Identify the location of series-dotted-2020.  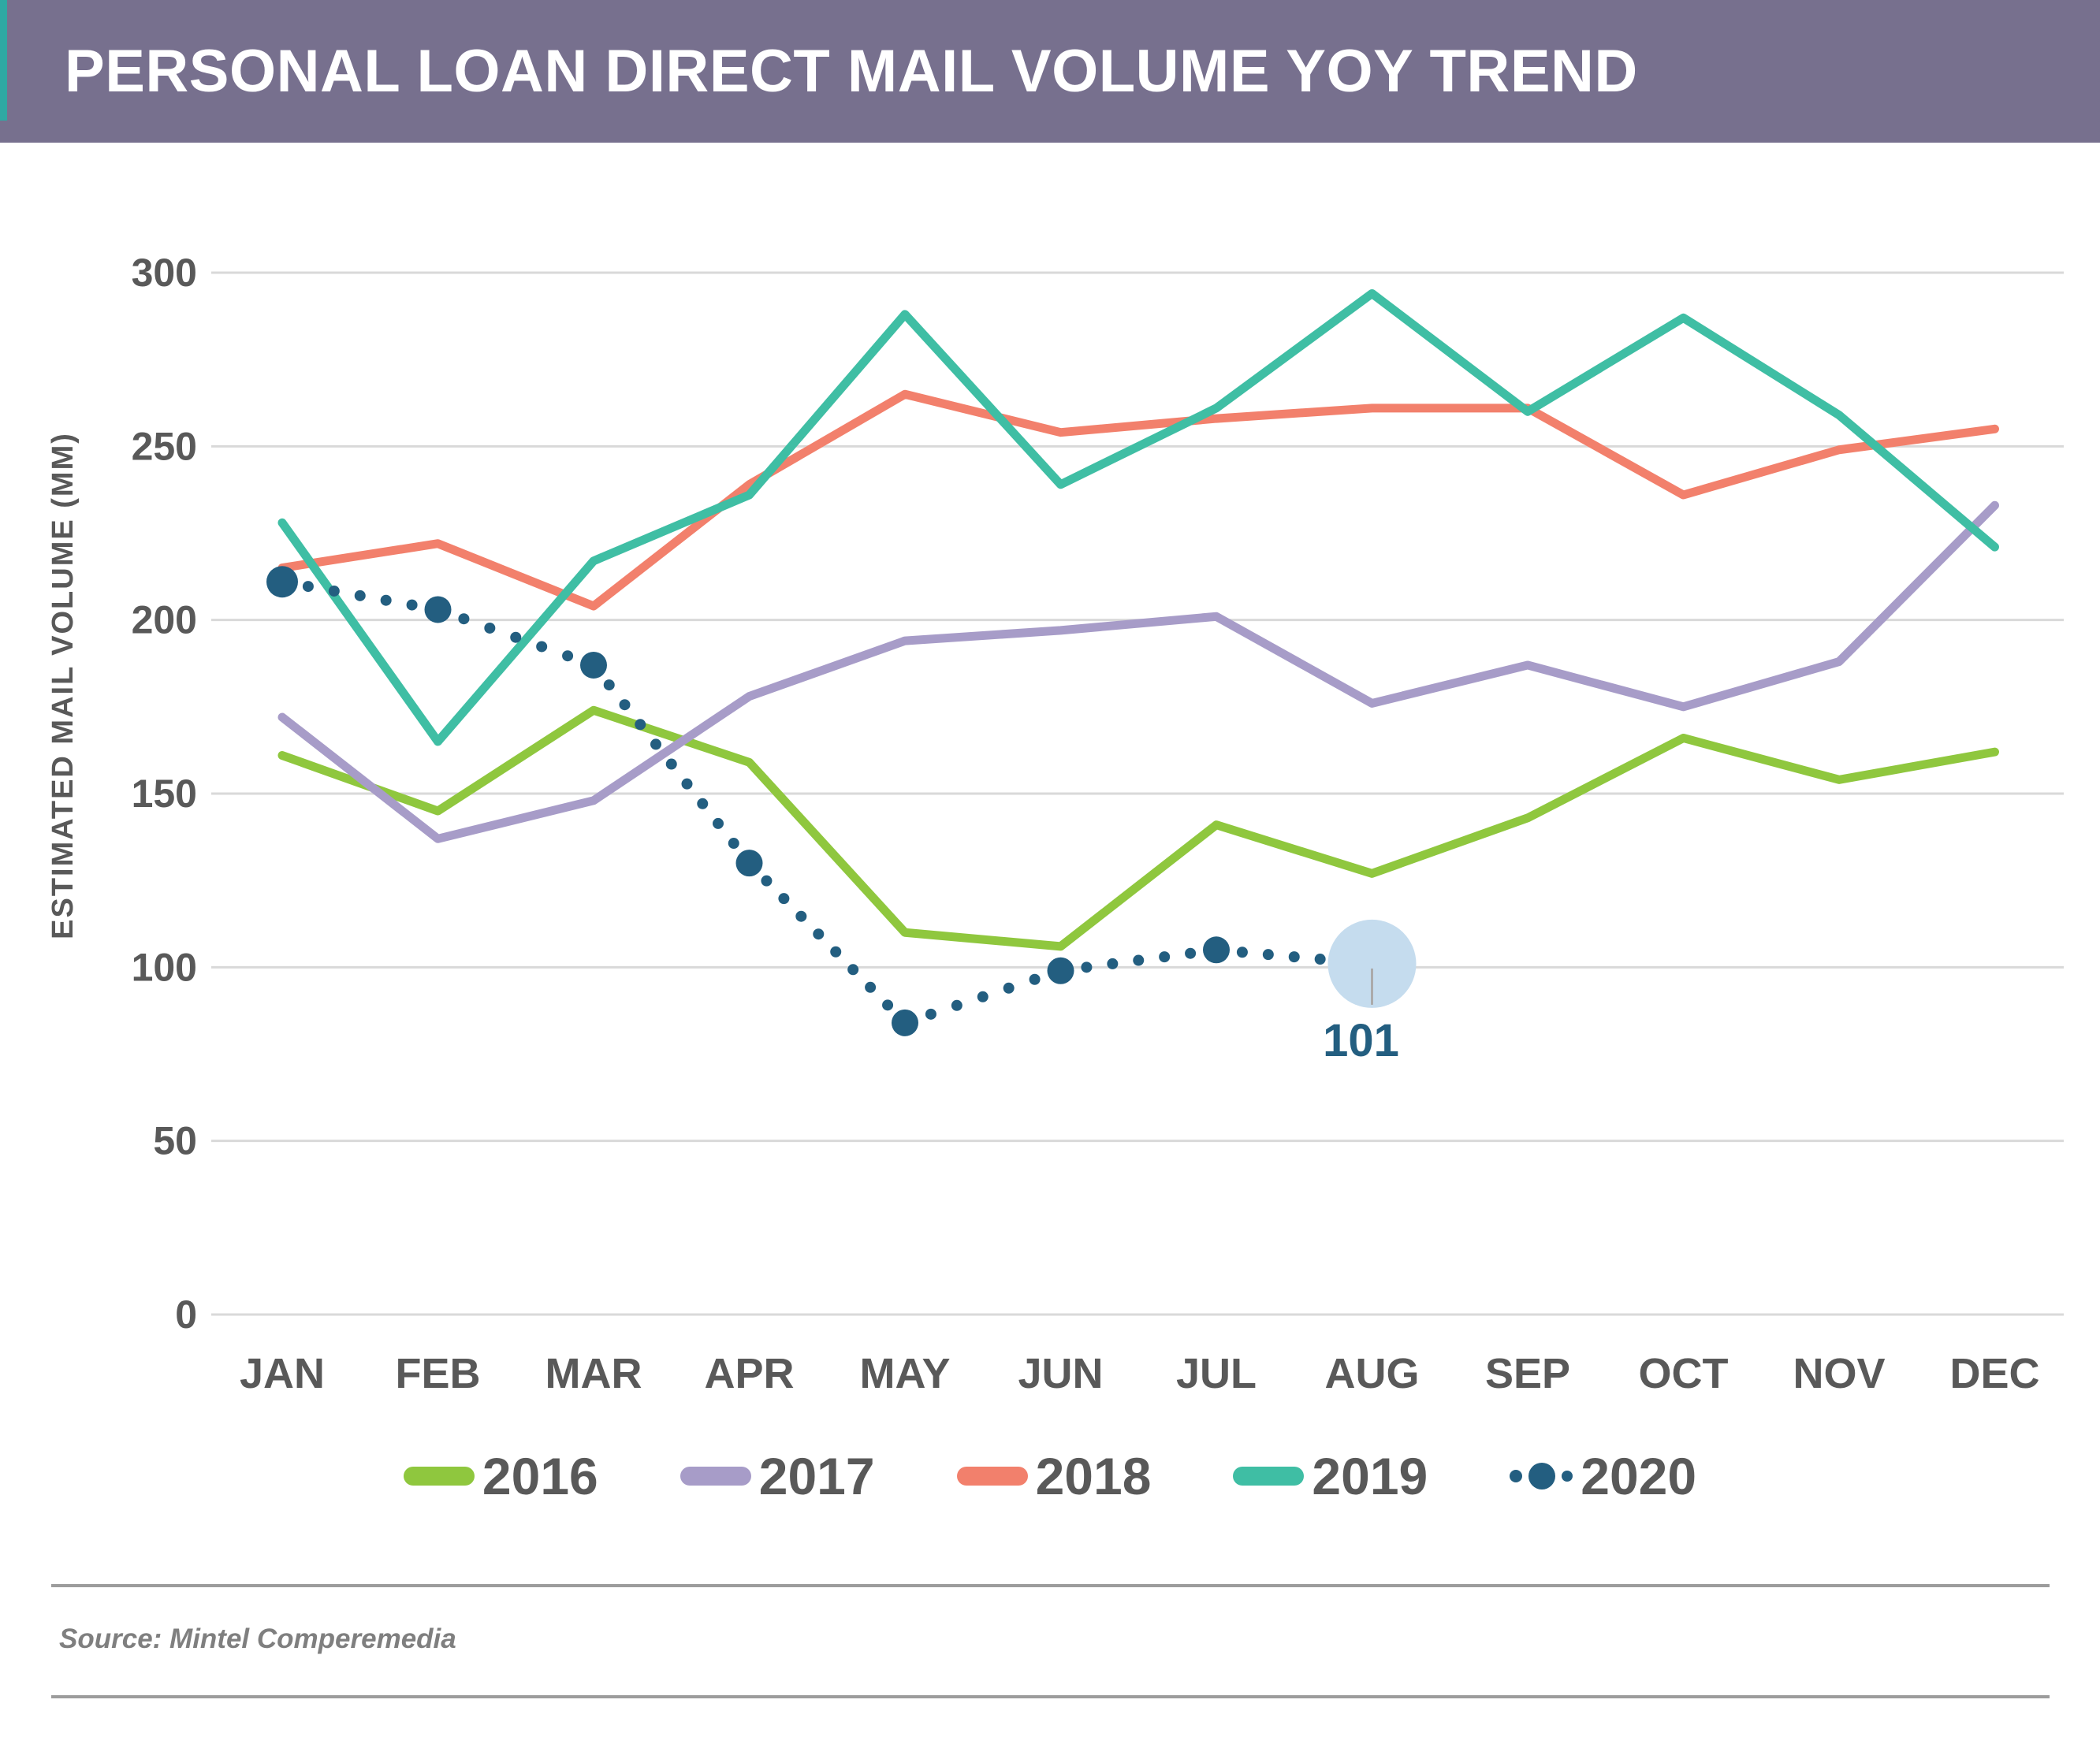
(826, 801).